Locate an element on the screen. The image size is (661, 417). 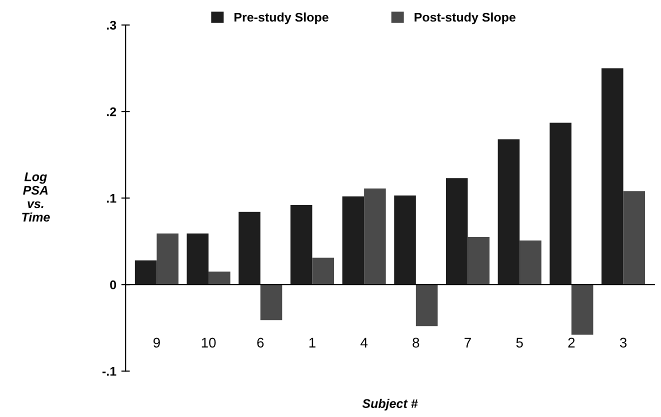
legend-label: Pre-study Slope is located at coordinates (281, 18).